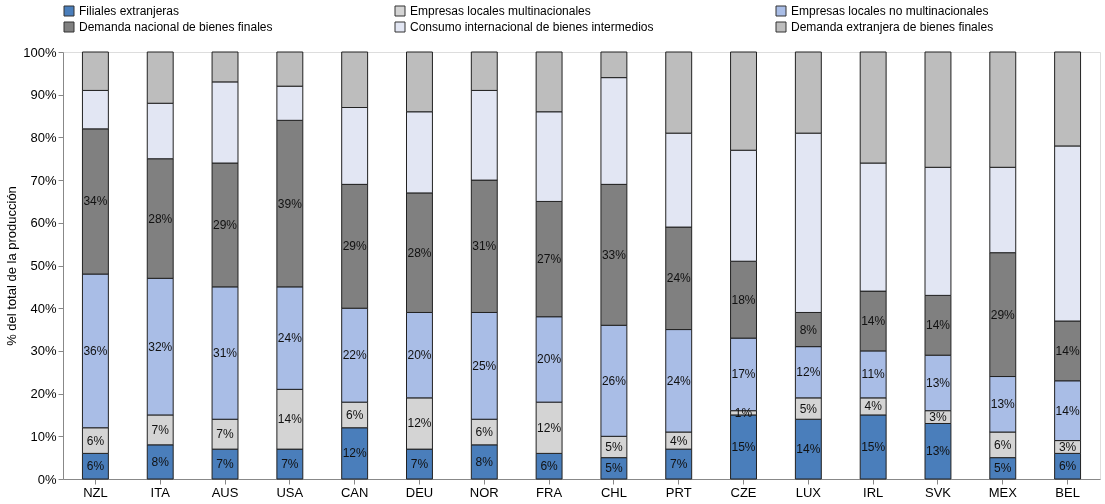  Describe the element at coordinates (43, 351) in the screenshot. I see `y-tick-label: 30%` at that location.